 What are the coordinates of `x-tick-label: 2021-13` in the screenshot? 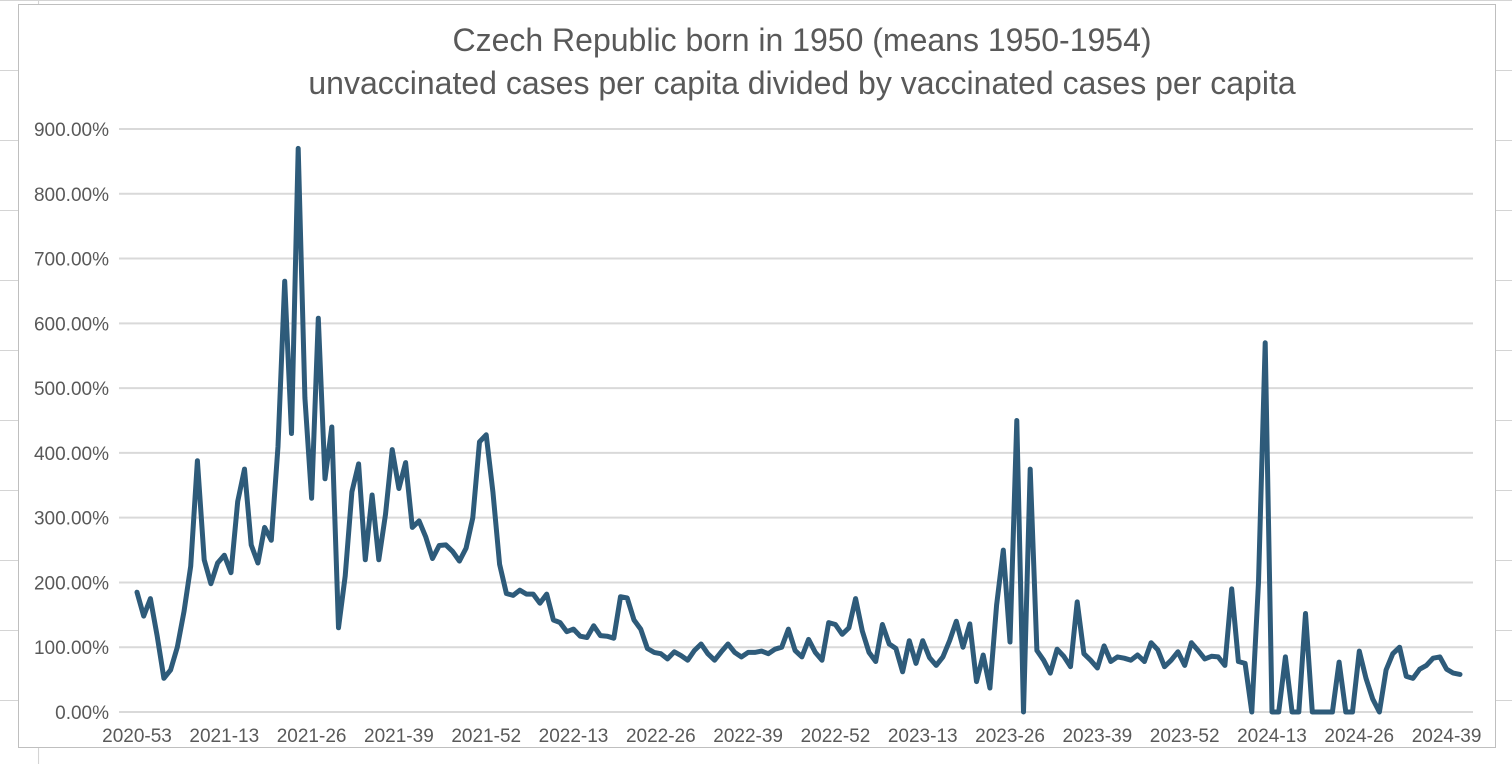 It's located at (224, 736).